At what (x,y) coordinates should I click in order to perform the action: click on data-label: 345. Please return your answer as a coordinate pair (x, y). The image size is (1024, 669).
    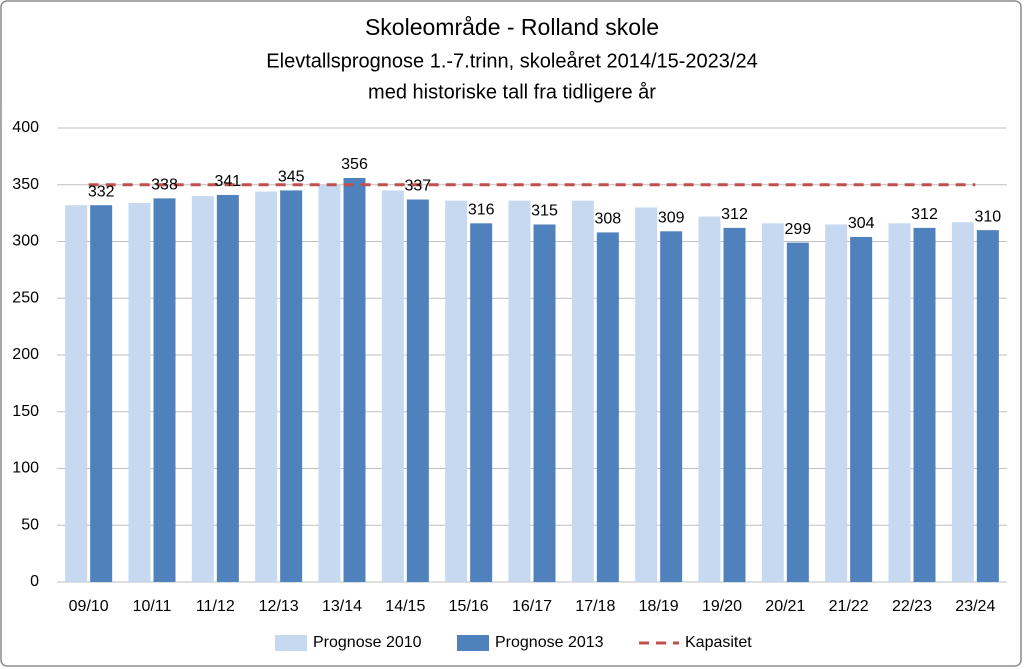
    Looking at the image, I should click on (291, 177).